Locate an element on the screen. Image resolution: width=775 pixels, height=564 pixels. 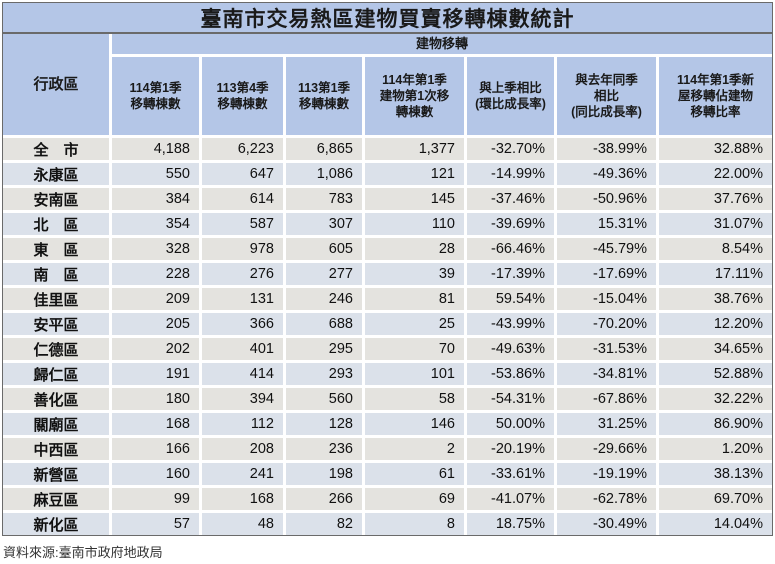
value-cell: 128 is located at coordinates (324, 424).